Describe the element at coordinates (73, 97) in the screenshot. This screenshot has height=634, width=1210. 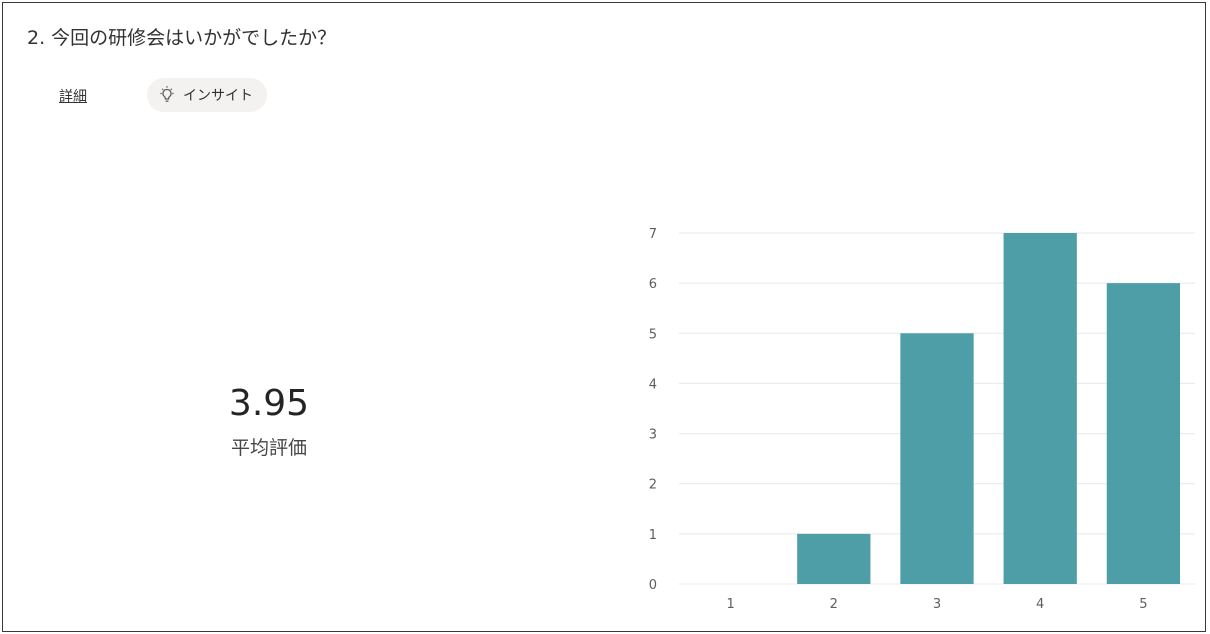
I see `details-link: 詳細` at that location.